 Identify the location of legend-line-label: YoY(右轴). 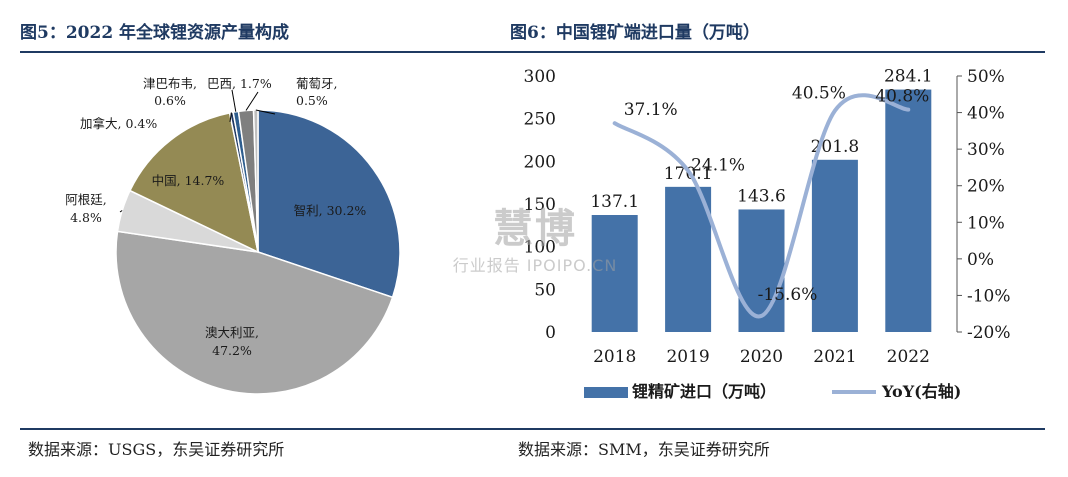
(921, 391).